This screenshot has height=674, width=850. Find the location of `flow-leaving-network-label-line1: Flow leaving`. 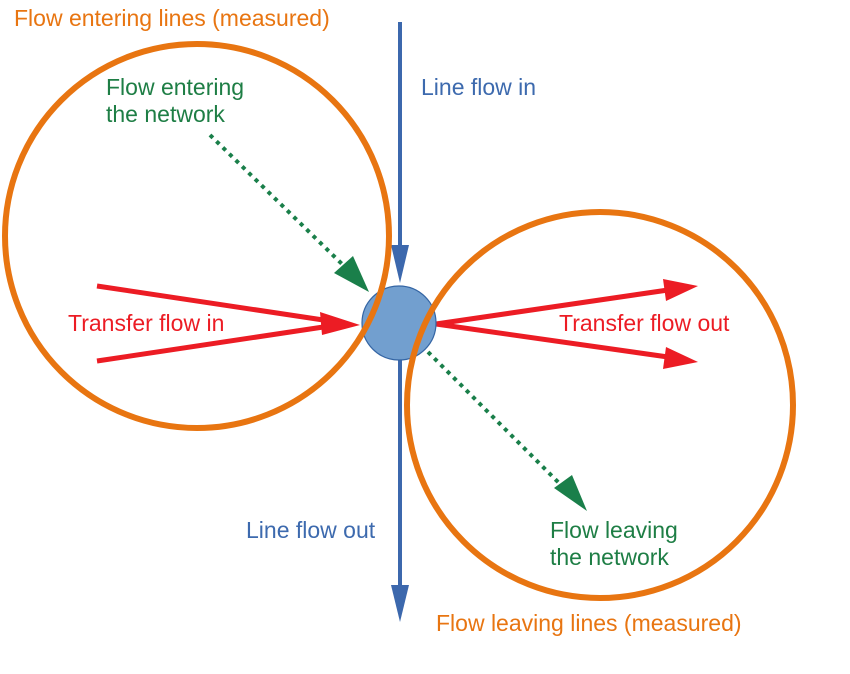

flow-leaving-network-label-line1: Flow leaving is located at coordinates (614, 530).